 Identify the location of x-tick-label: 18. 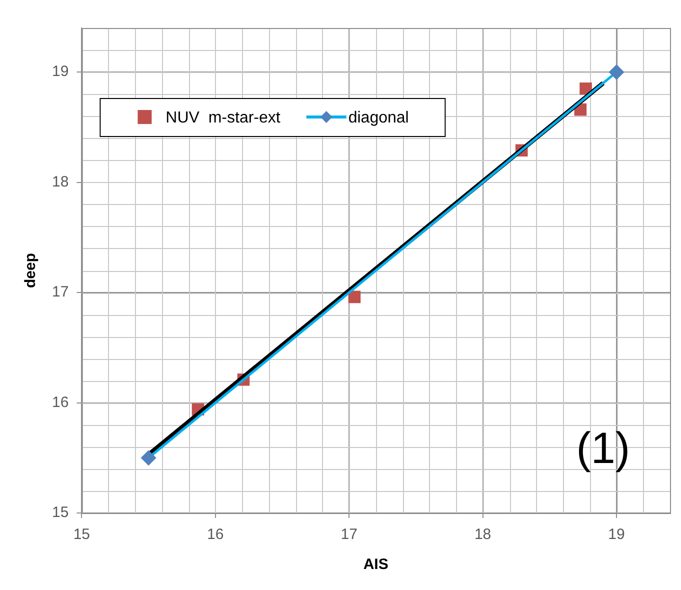
(483, 535).